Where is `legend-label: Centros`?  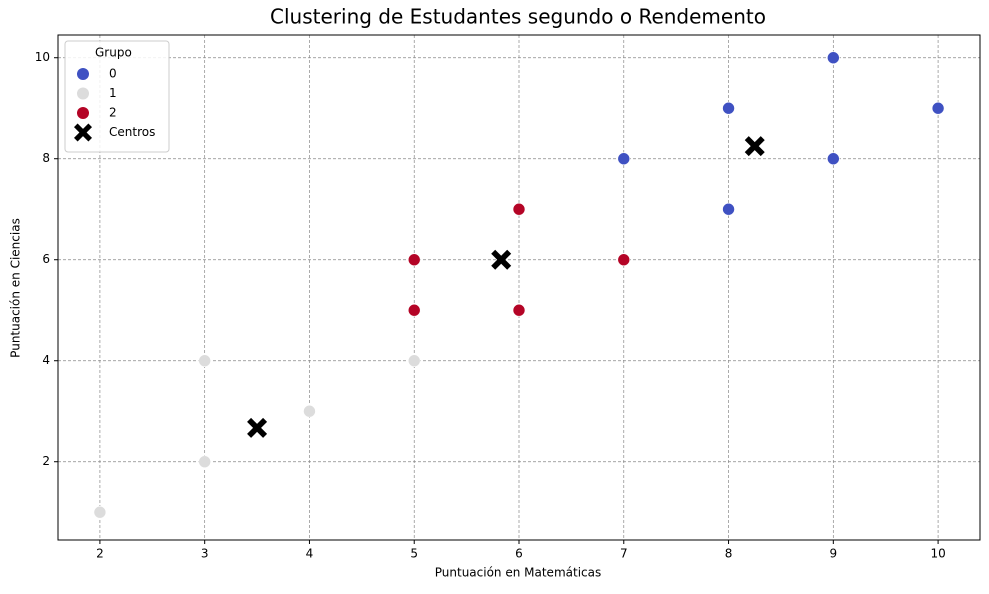 legend-label: Centros is located at coordinates (132, 132).